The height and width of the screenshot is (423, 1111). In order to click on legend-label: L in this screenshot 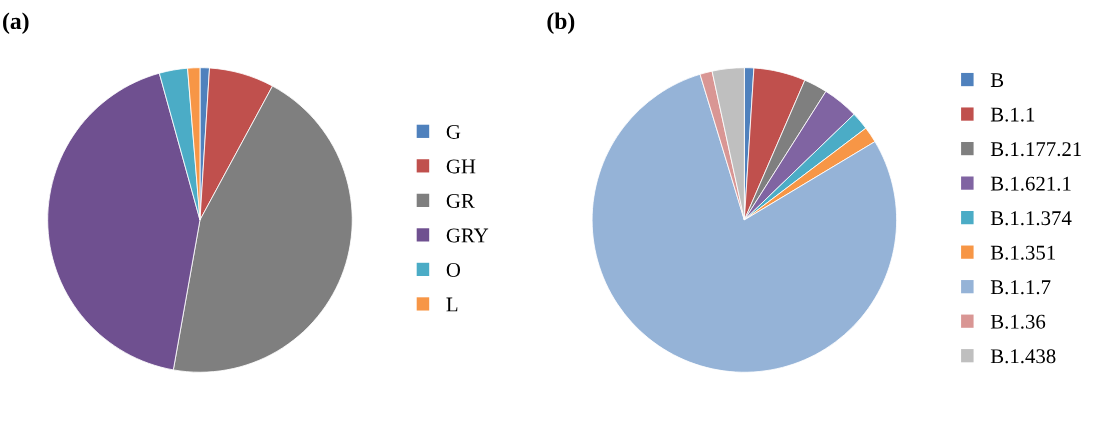, I will do `click(452, 304)`.